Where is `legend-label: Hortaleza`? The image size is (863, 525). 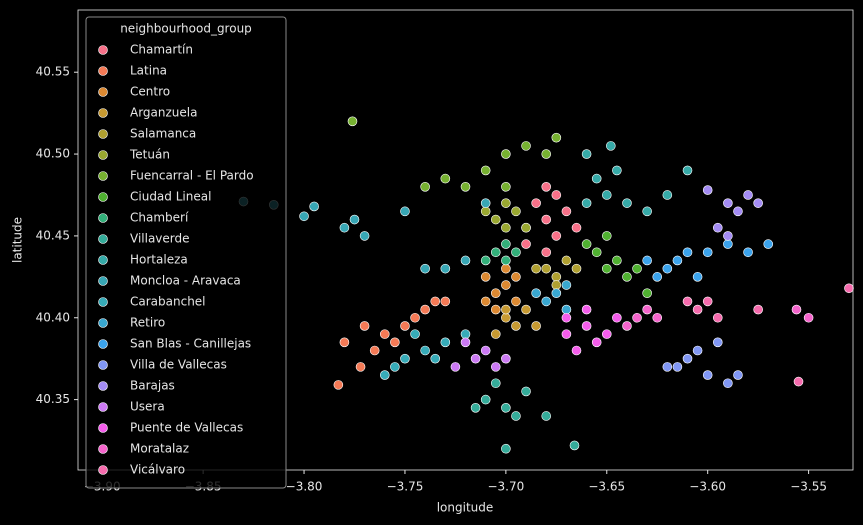
legend-label: Hortaleza is located at coordinates (159, 260).